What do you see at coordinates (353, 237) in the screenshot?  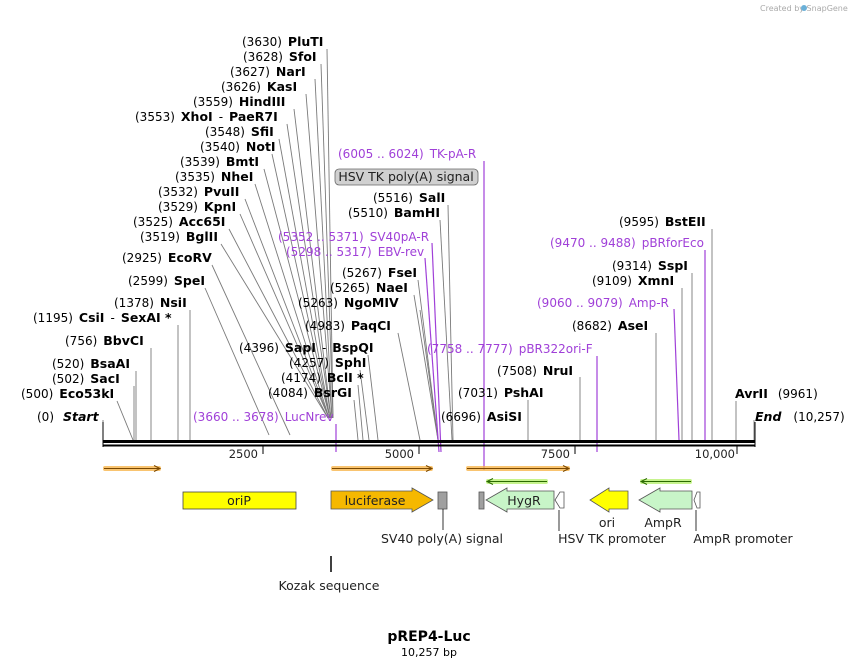 I see `primer-sv40pa-r: (5352 .. 5371) SV40pA-R` at bounding box center [353, 237].